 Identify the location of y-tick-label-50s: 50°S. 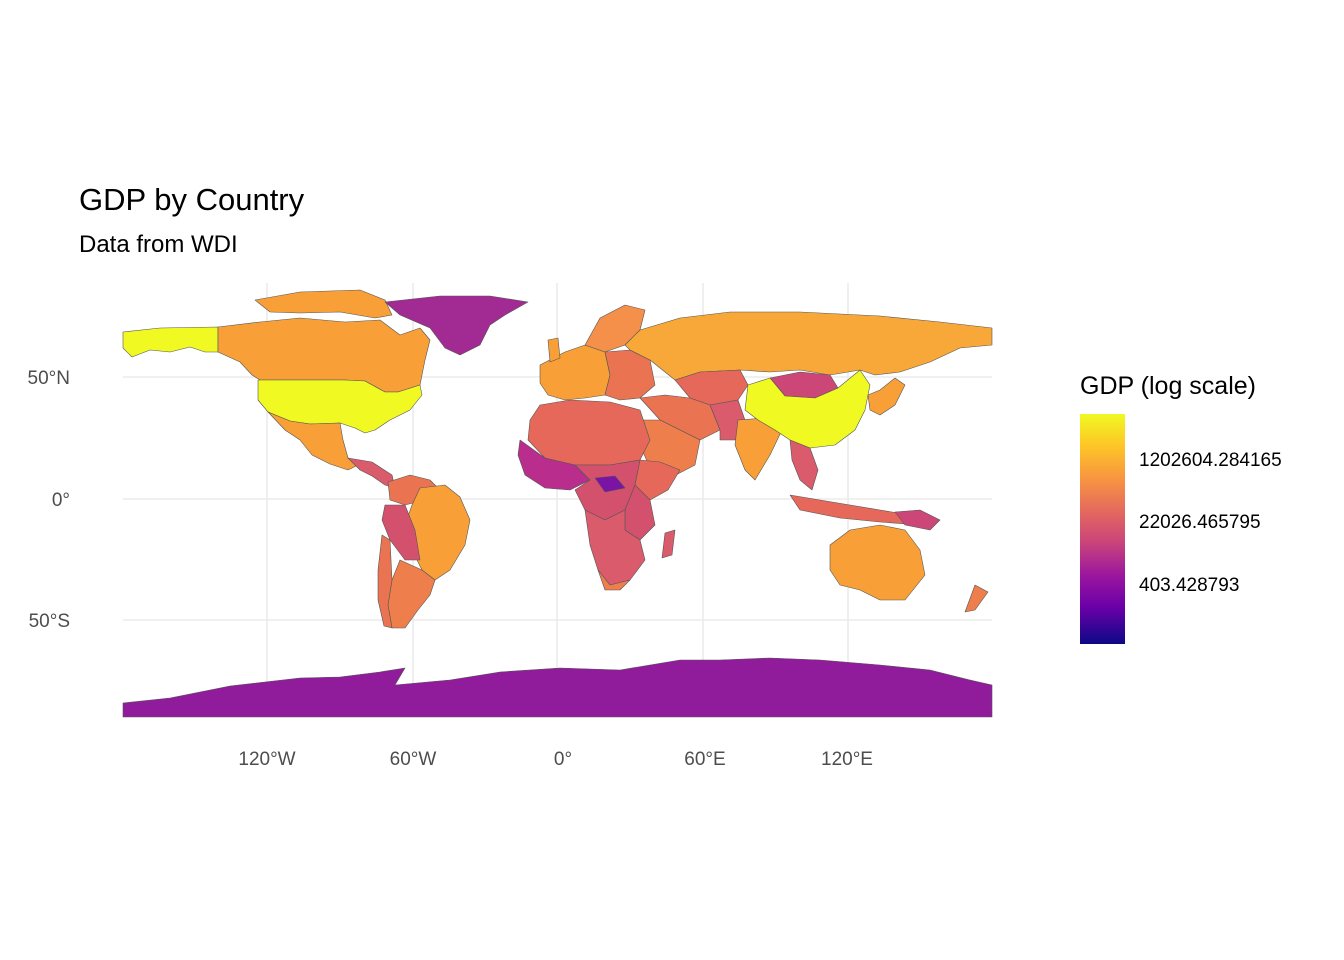
(49, 621).